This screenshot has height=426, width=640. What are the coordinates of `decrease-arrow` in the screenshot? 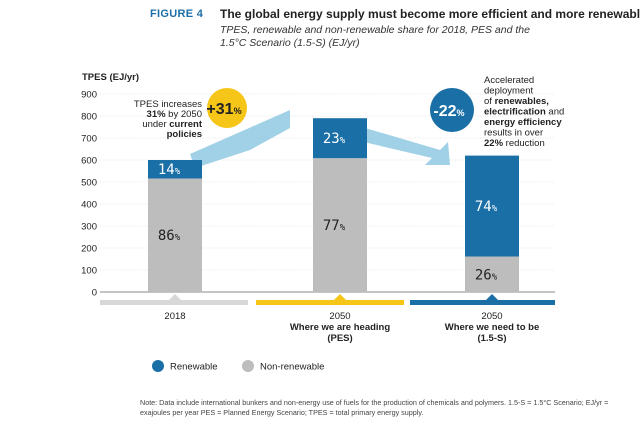 It's located at (402, 145).